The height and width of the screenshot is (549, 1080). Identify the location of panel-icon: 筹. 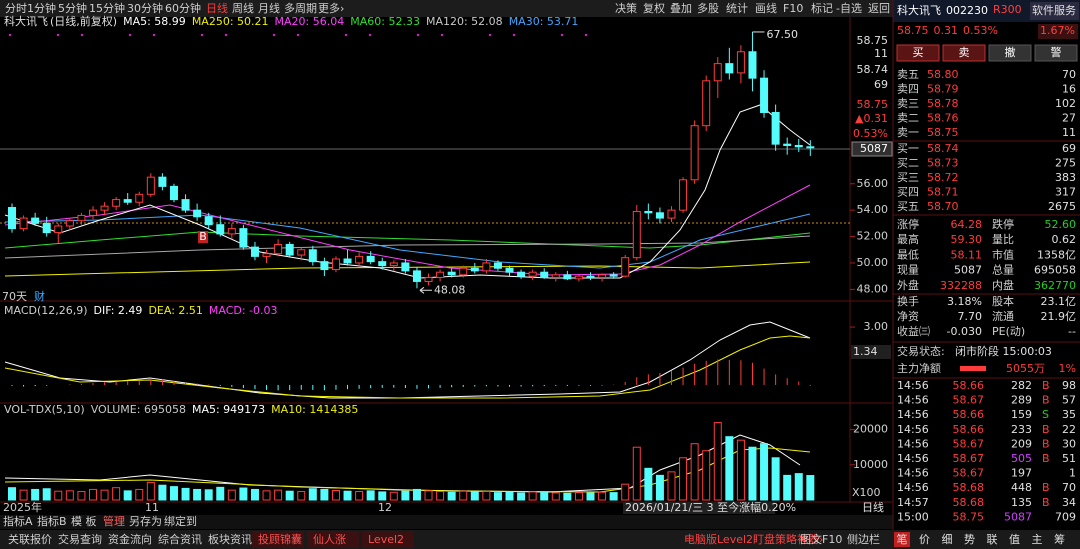
(1059, 539).